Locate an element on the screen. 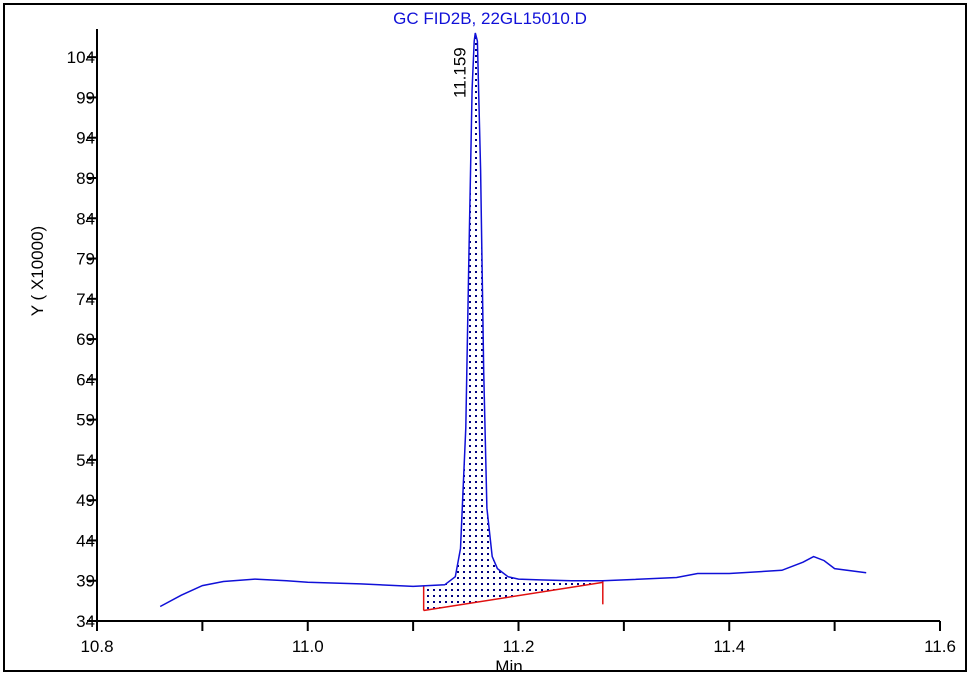 This screenshot has width=971, height=675. integration-baseline is located at coordinates (513, 596).